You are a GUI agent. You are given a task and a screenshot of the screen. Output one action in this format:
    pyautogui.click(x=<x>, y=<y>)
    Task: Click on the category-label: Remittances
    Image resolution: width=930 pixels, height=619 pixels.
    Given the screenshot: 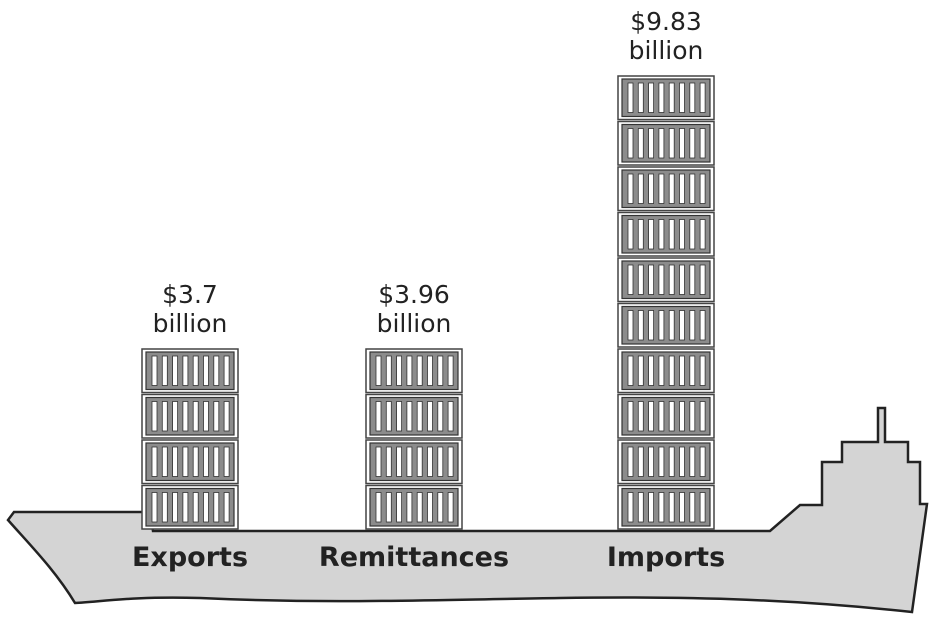 What is the action you would take?
    pyautogui.click(x=414, y=557)
    